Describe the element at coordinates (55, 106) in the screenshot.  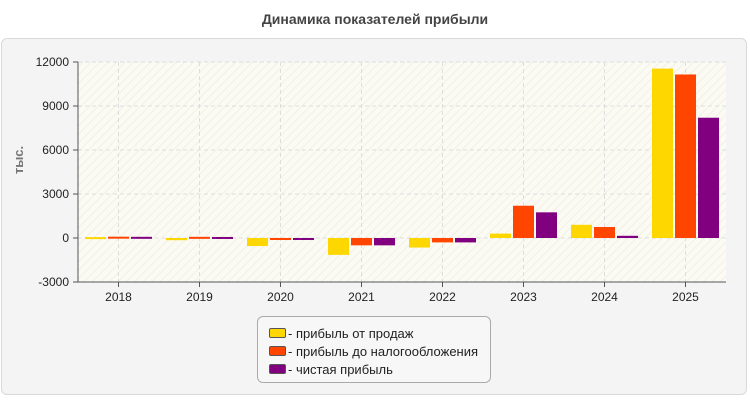
I see `y-tick-label: 9000` at that location.